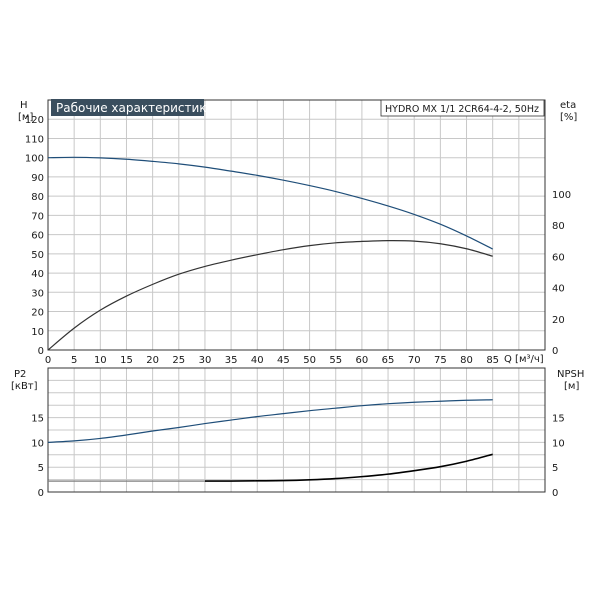 The width and height of the screenshot is (600, 600). I want to click on bottom-series-0-line, so click(270, 421).